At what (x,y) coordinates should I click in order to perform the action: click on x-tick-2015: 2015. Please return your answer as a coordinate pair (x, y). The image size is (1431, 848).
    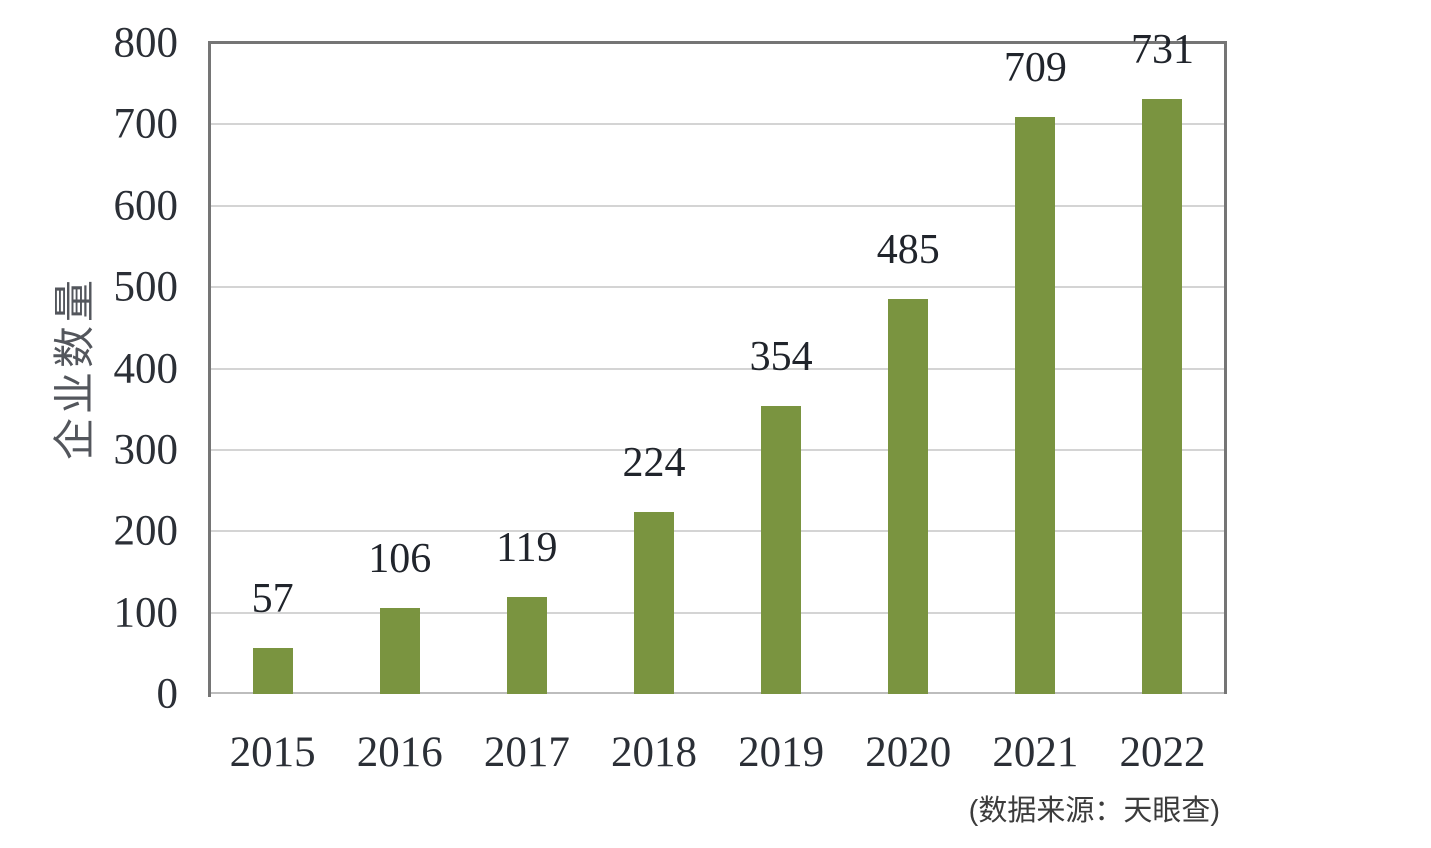
    Looking at the image, I should click on (272, 752).